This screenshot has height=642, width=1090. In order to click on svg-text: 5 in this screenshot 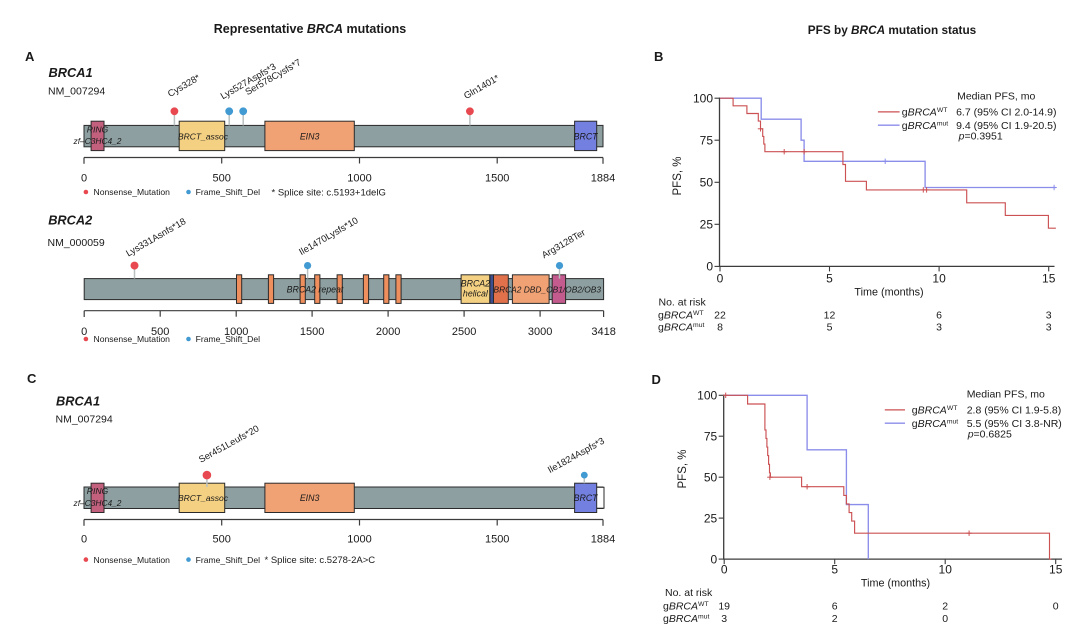, I will do `click(830, 327)`.